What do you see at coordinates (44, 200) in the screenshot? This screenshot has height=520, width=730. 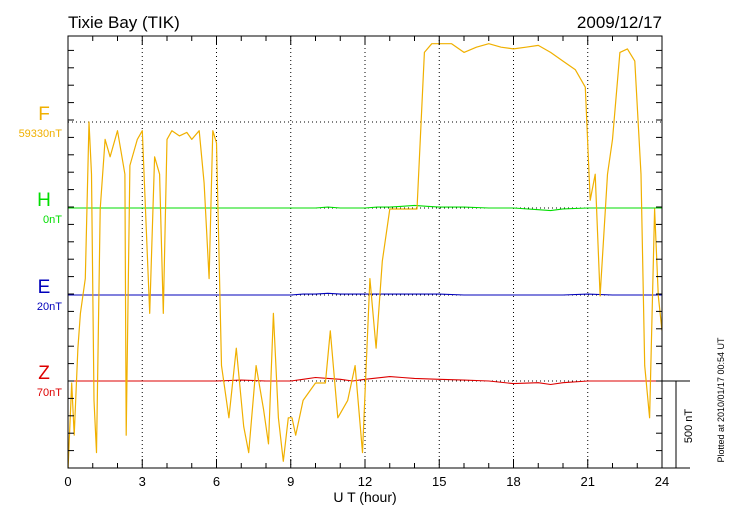 I see `channel-name: H` at bounding box center [44, 200].